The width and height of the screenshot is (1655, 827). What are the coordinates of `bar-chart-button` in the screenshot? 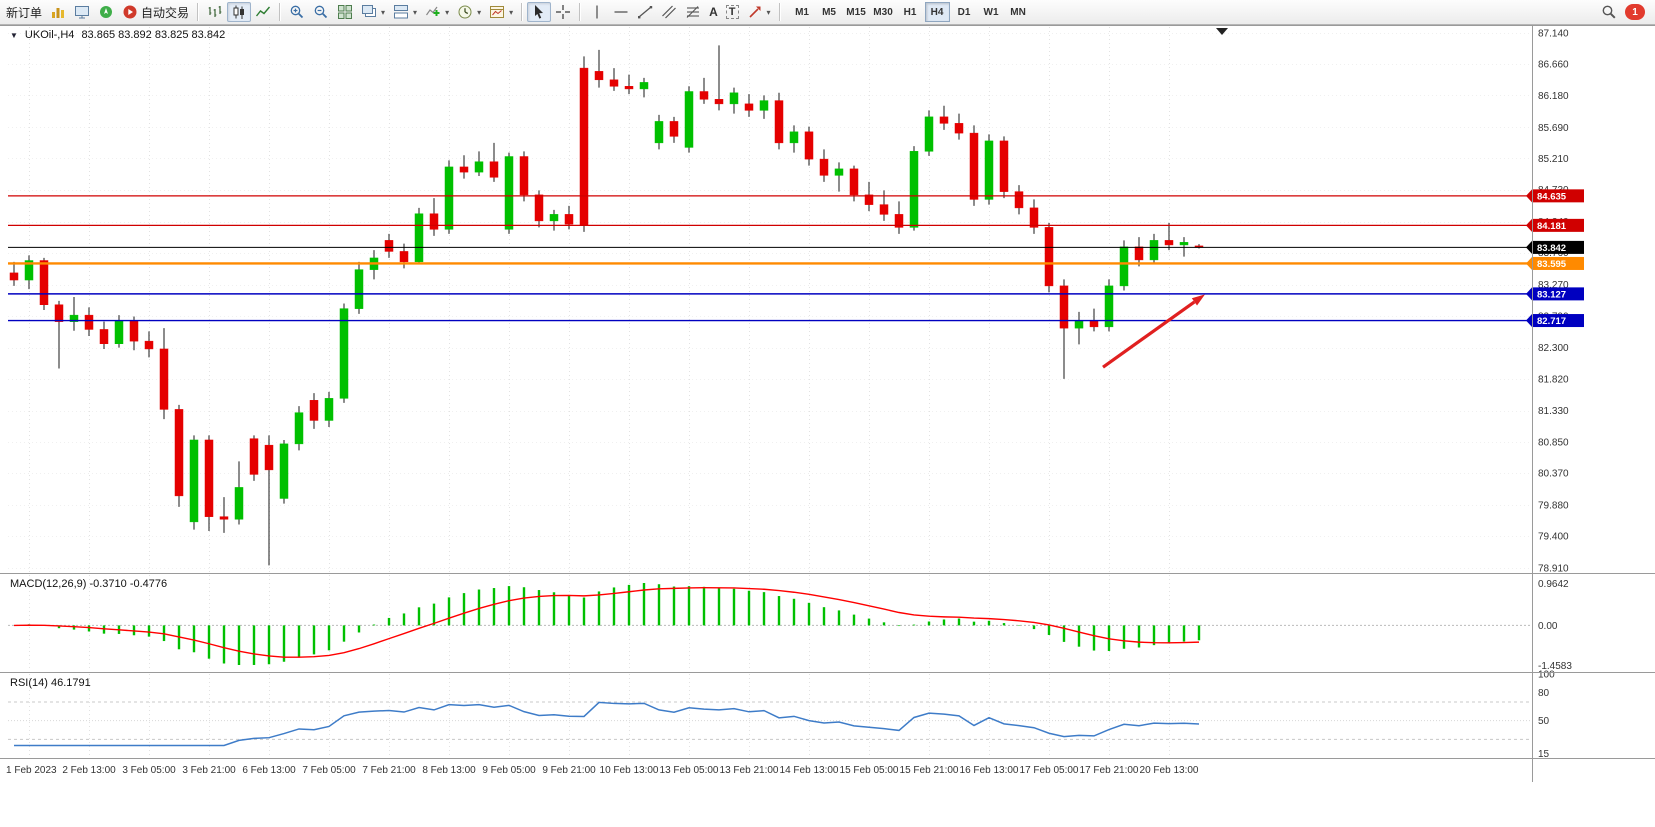 It's located at (215, 12).